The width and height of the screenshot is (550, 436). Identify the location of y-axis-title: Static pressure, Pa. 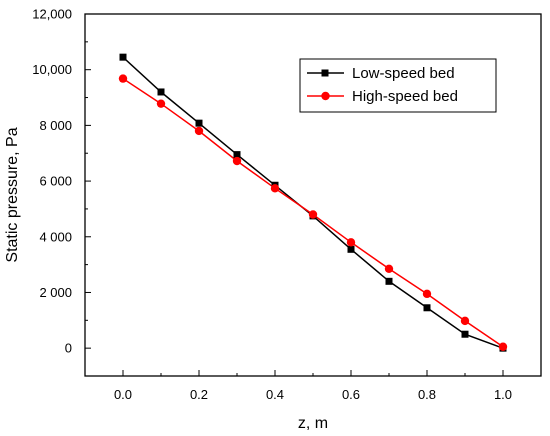
(12, 194).